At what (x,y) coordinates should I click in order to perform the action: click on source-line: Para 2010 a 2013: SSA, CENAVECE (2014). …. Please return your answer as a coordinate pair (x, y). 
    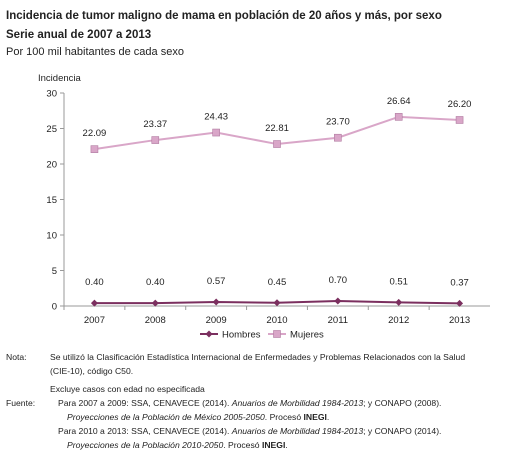
    Looking at the image, I should click on (249, 431).